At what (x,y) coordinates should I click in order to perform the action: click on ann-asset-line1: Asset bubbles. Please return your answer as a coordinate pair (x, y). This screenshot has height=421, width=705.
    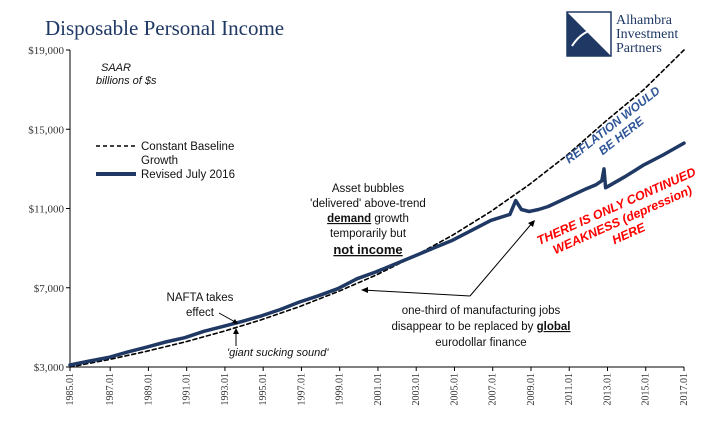
    Looking at the image, I should click on (368, 189).